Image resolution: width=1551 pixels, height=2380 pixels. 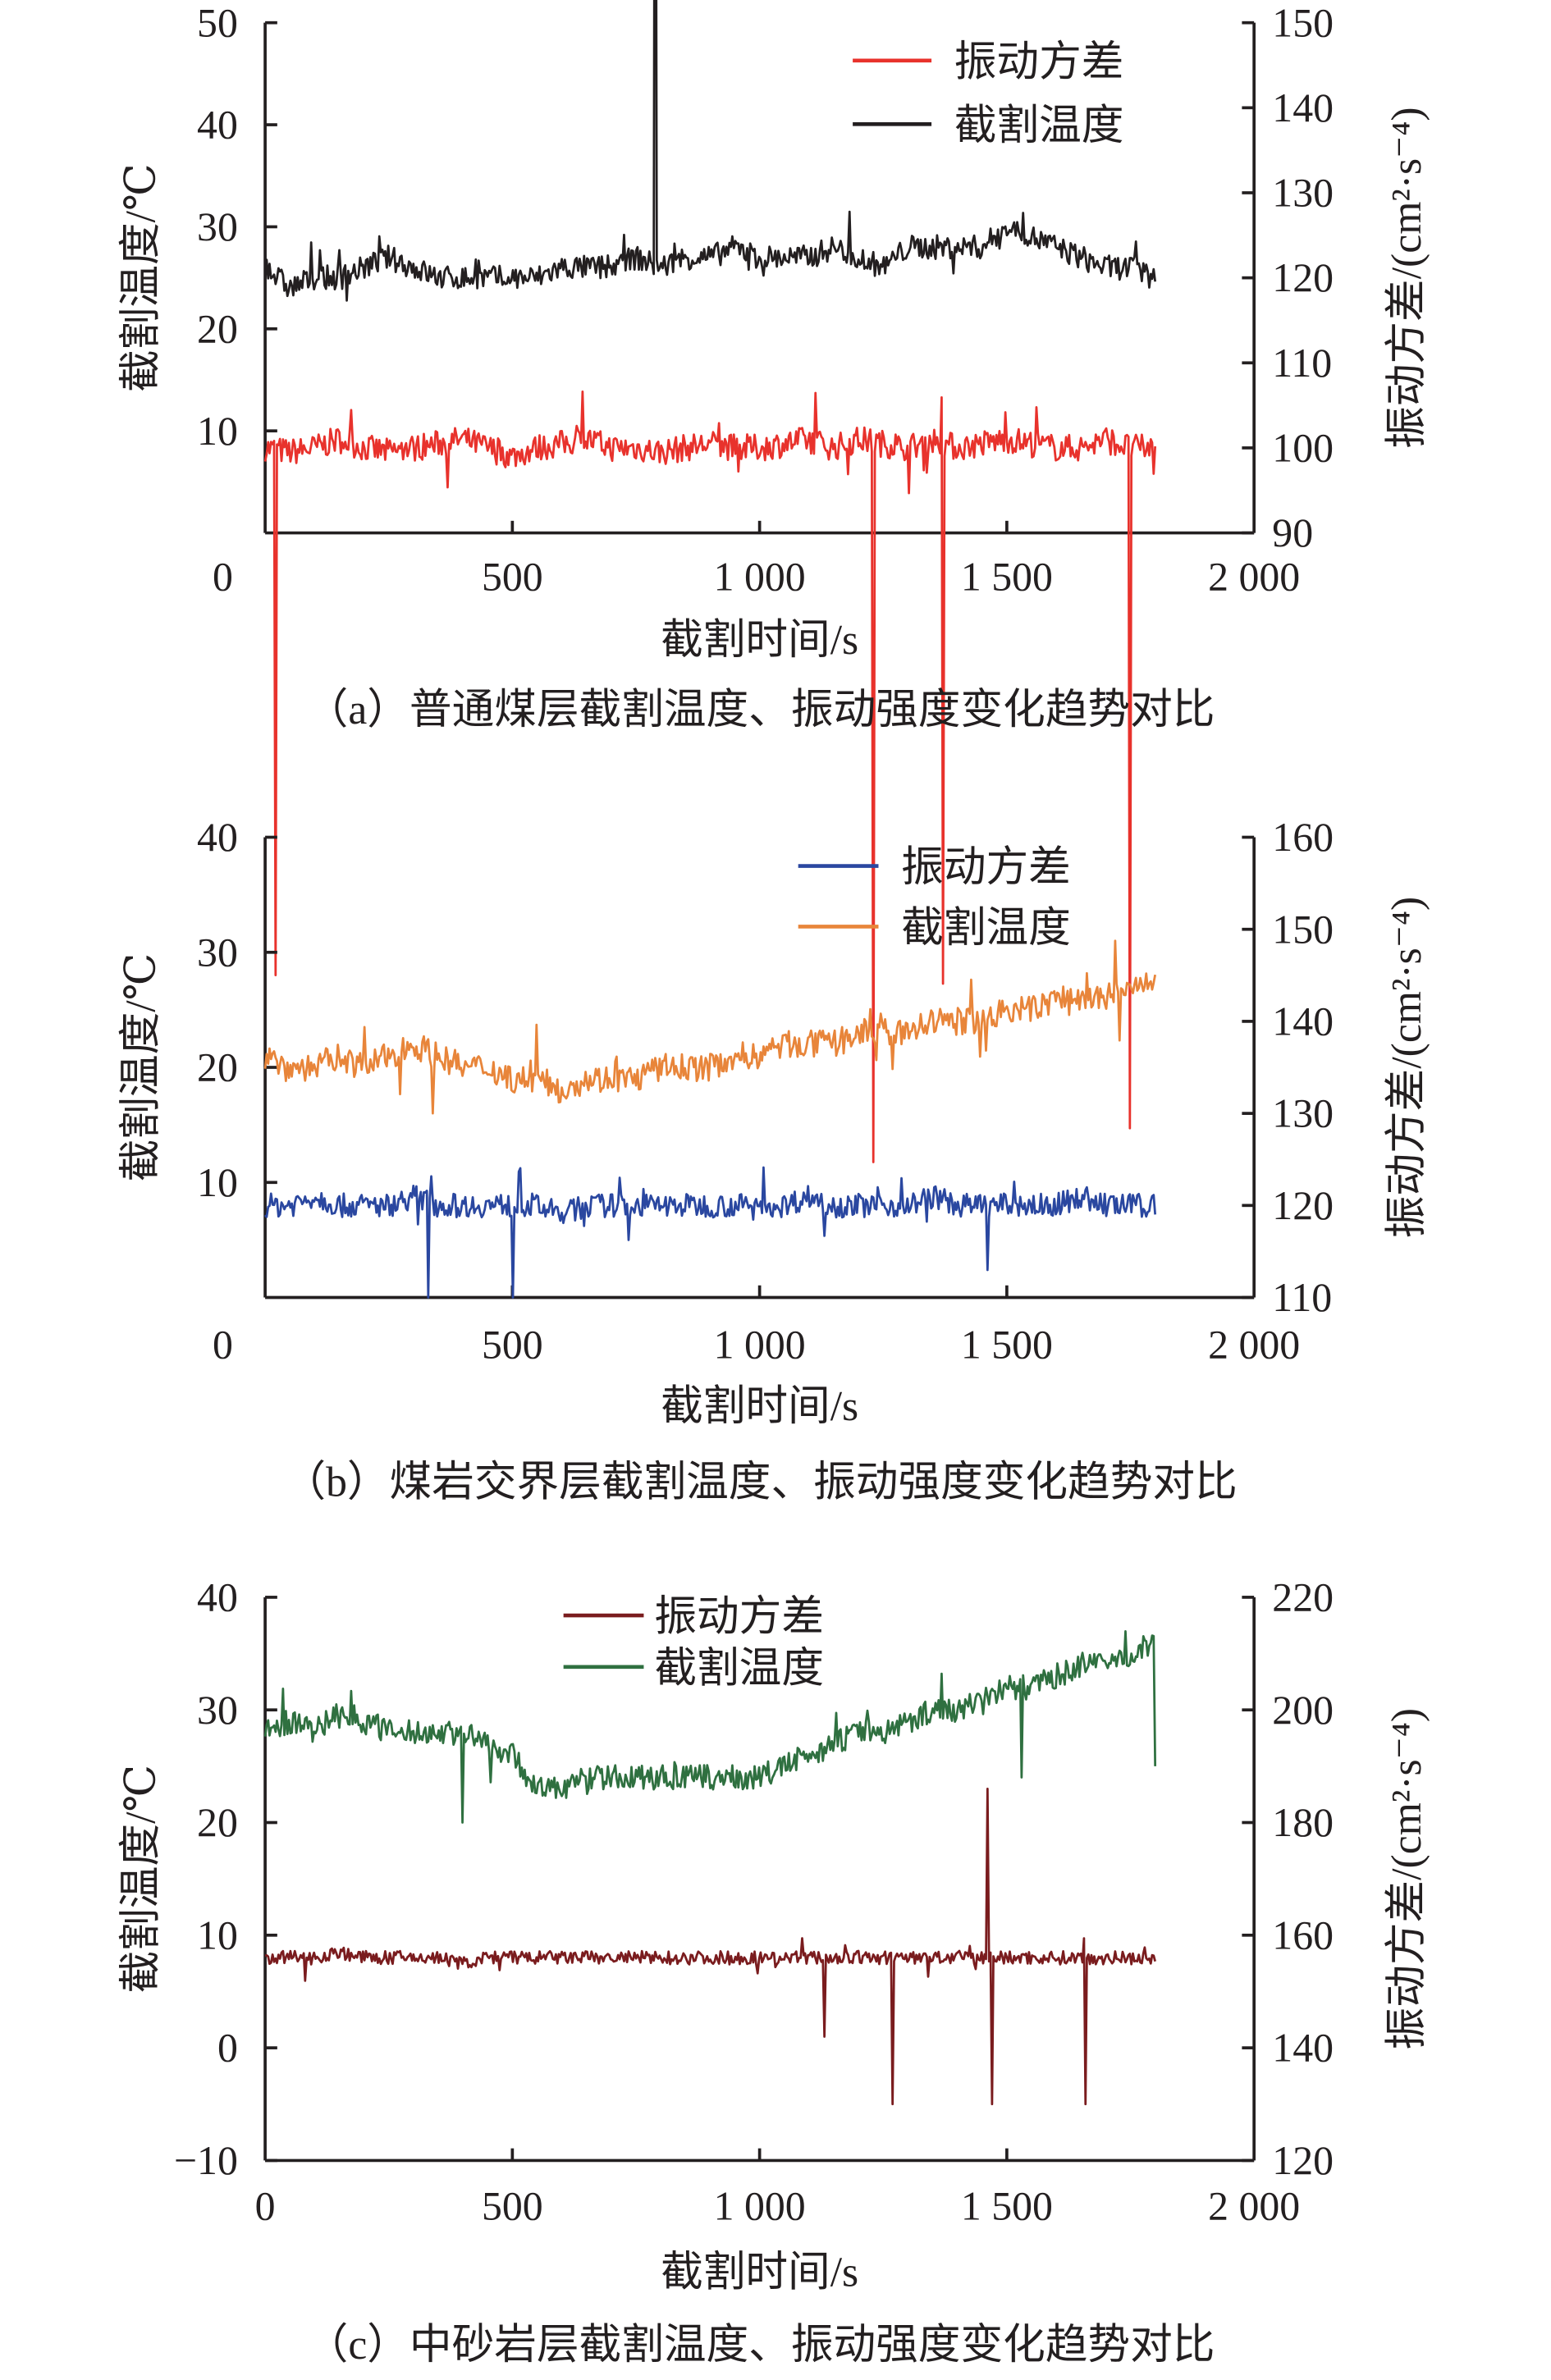 What do you see at coordinates (760, 710) in the screenshot?
I see `panel-caption: （a）普通煤层截割温度、振动强度变化趋势对比` at bounding box center [760, 710].